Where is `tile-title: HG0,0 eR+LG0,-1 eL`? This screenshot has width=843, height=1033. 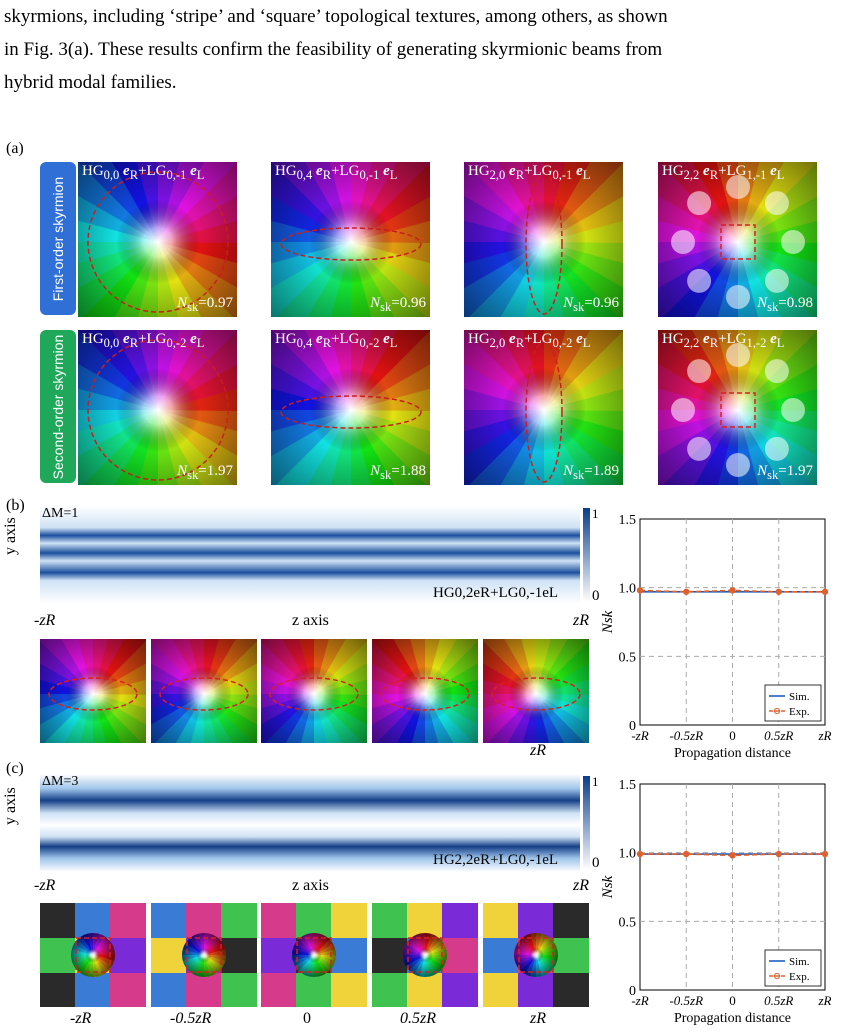
tile-title: HG0,0 eR+LG0,-1 eL is located at coordinates (143, 172).